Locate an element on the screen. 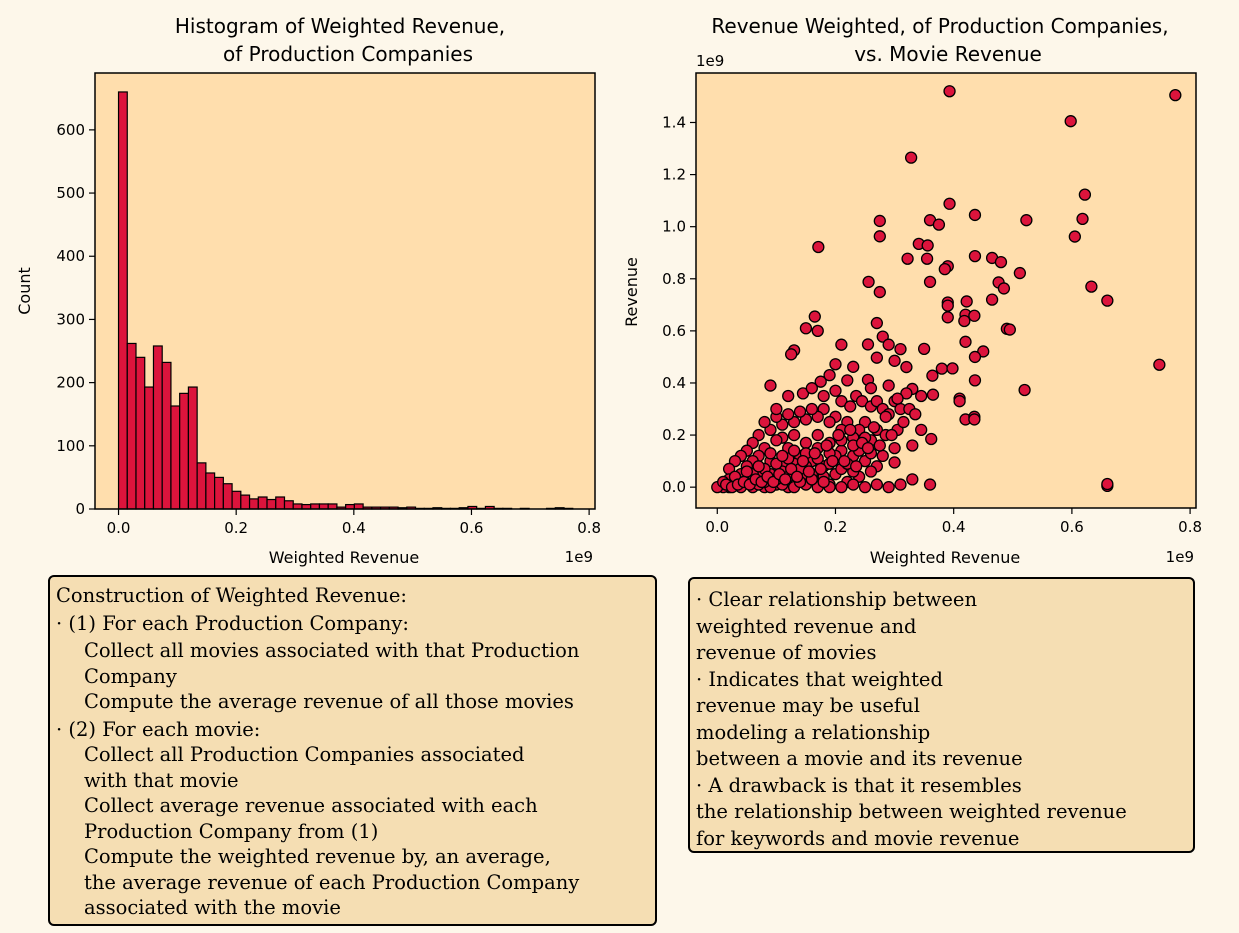 The height and width of the screenshot is (933, 1239). histogram-y-tick-label: 200 is located at coordinates (70, 383).